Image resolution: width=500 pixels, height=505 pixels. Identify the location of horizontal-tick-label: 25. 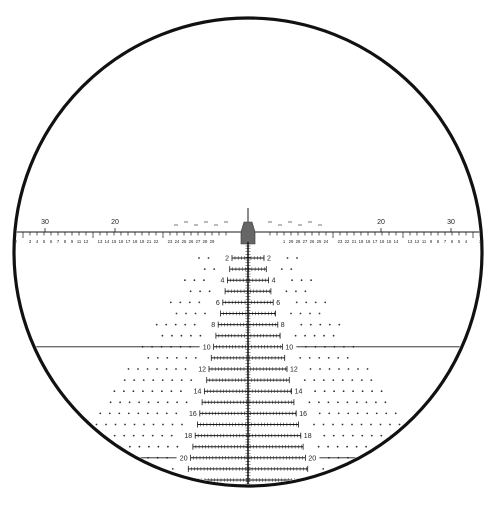
(319, 241).